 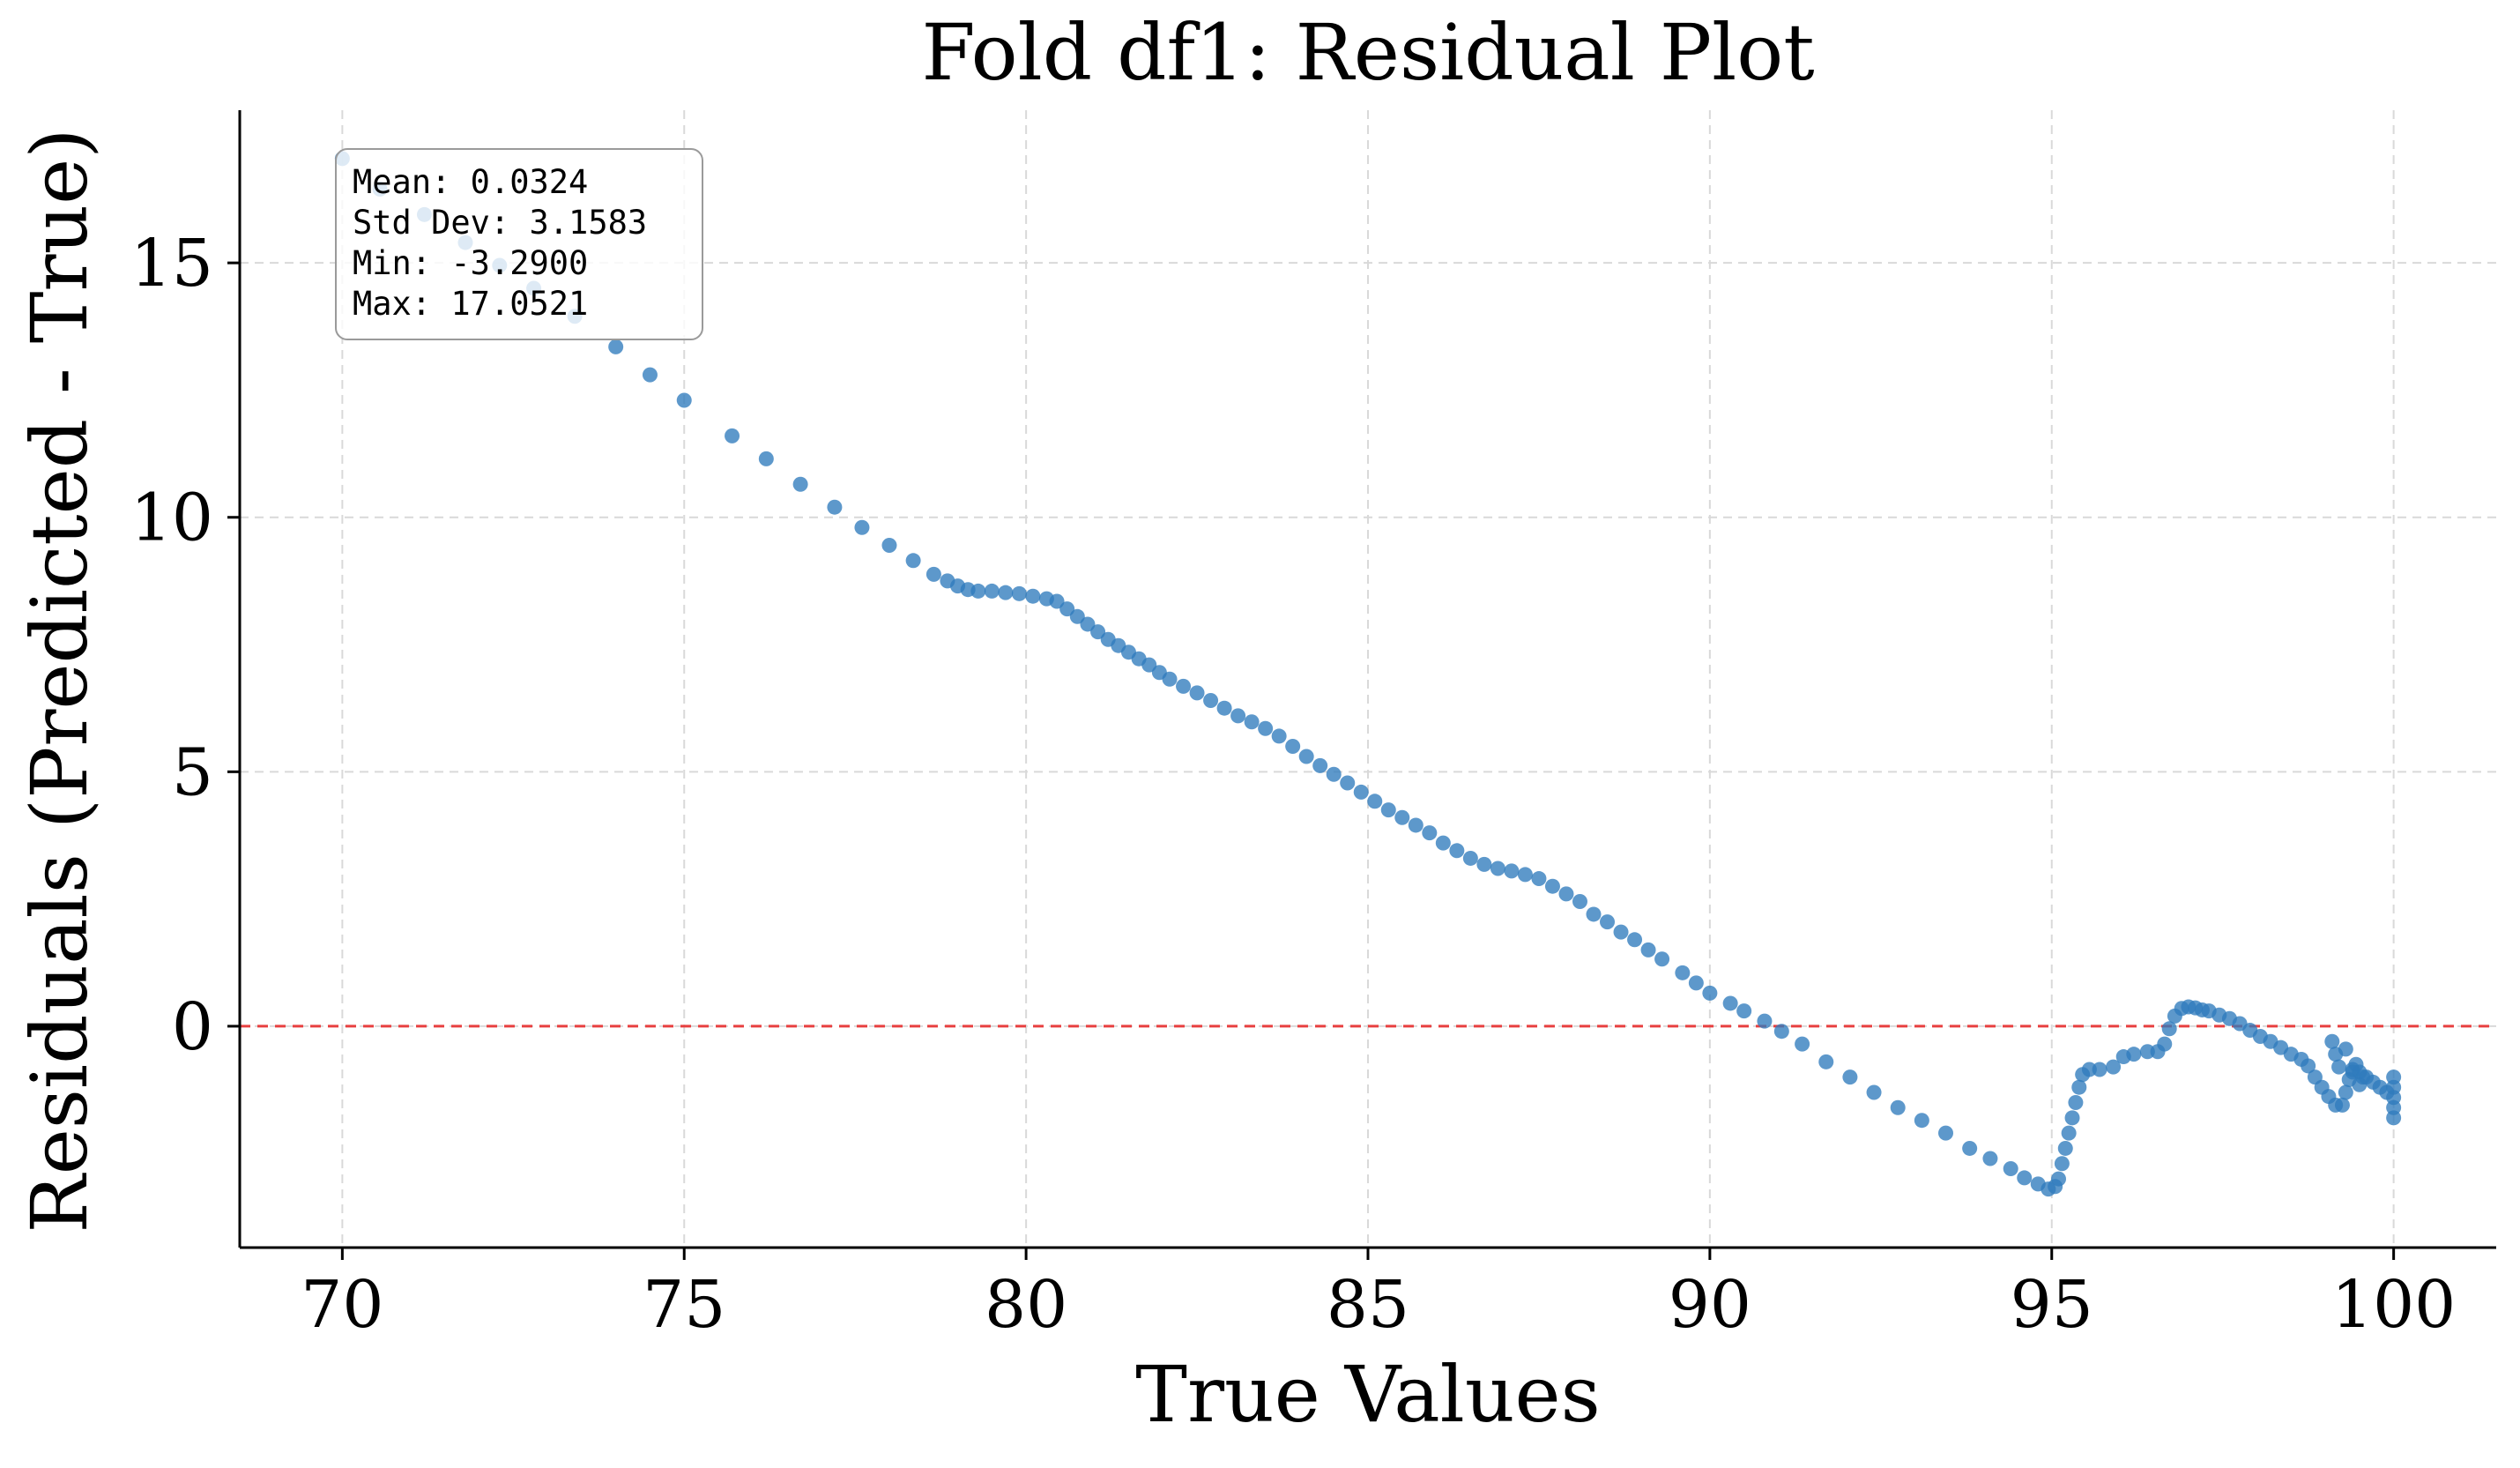 What do you see at coordinates (342, 1305) in the screenshot?
I see `x-tick-label-70: 70` at bounding box center [342, 1305].